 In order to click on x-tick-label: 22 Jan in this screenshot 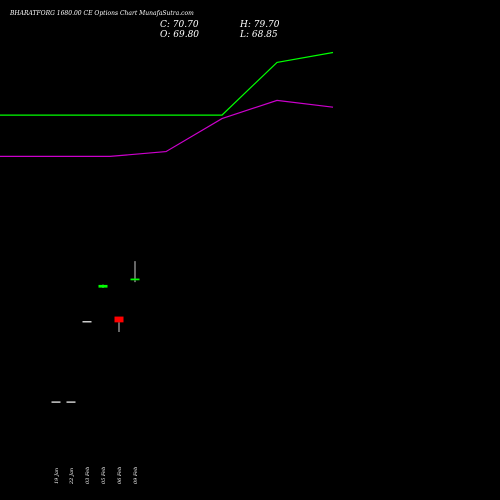, I will do `click(72, 476)`.